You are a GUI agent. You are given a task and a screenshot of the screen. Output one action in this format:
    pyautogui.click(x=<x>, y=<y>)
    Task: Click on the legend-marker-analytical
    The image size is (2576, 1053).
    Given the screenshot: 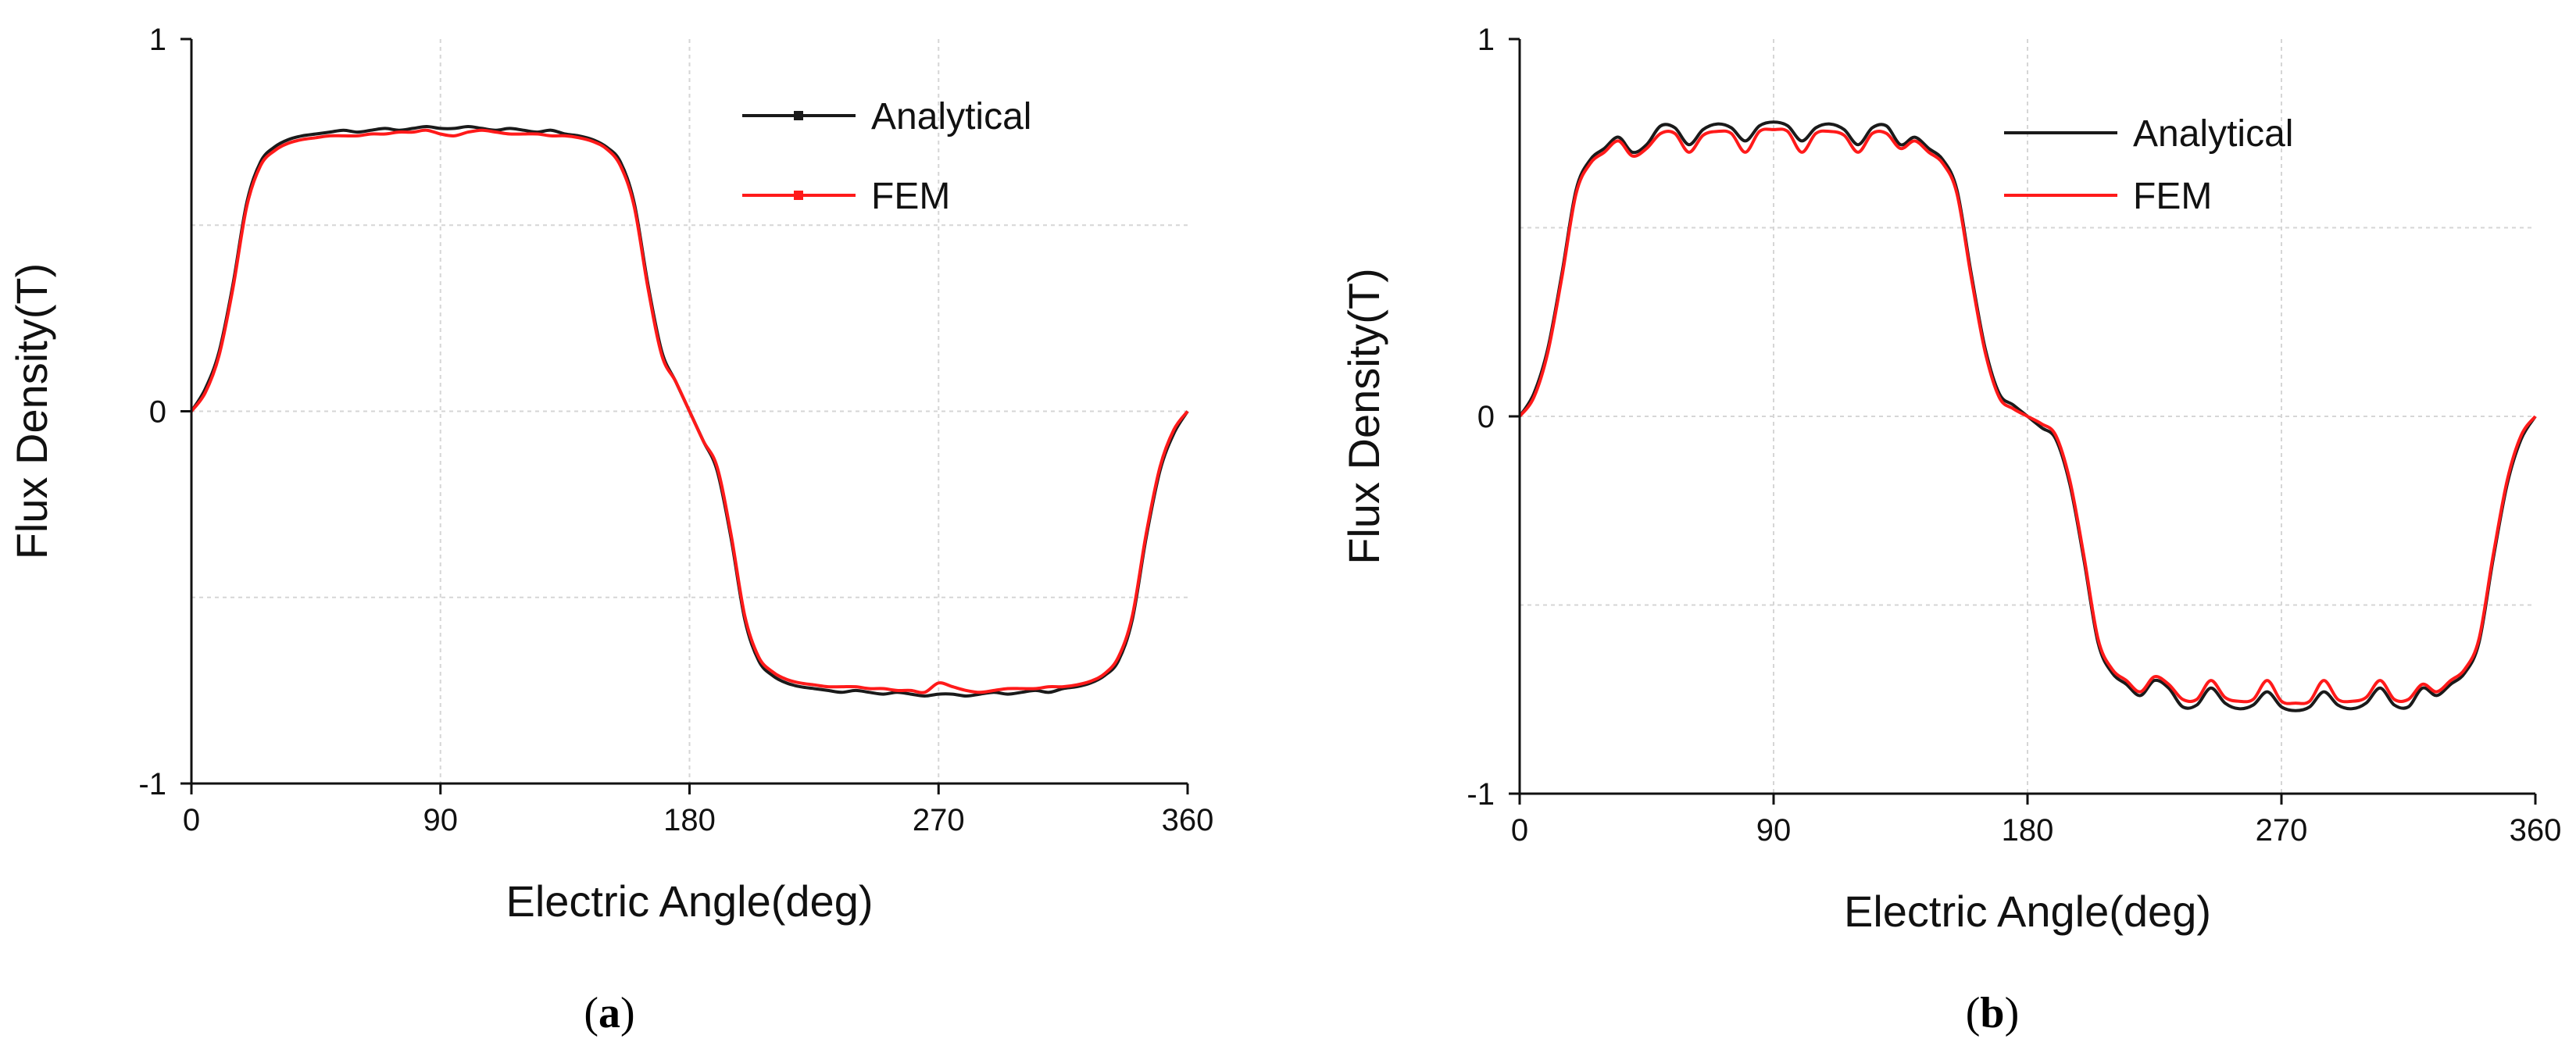 What is the action you would take?
    pyautogui.click(x=799, y=115)
    